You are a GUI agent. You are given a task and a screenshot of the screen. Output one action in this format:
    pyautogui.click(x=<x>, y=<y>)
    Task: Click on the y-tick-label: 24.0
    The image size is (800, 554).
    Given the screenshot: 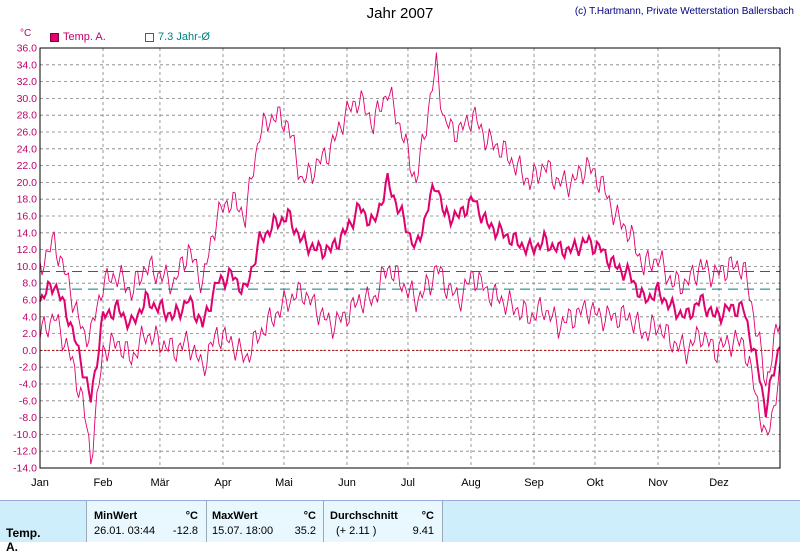 What is the action you would take?
    pyautogui.click(x=27, y=149)
    